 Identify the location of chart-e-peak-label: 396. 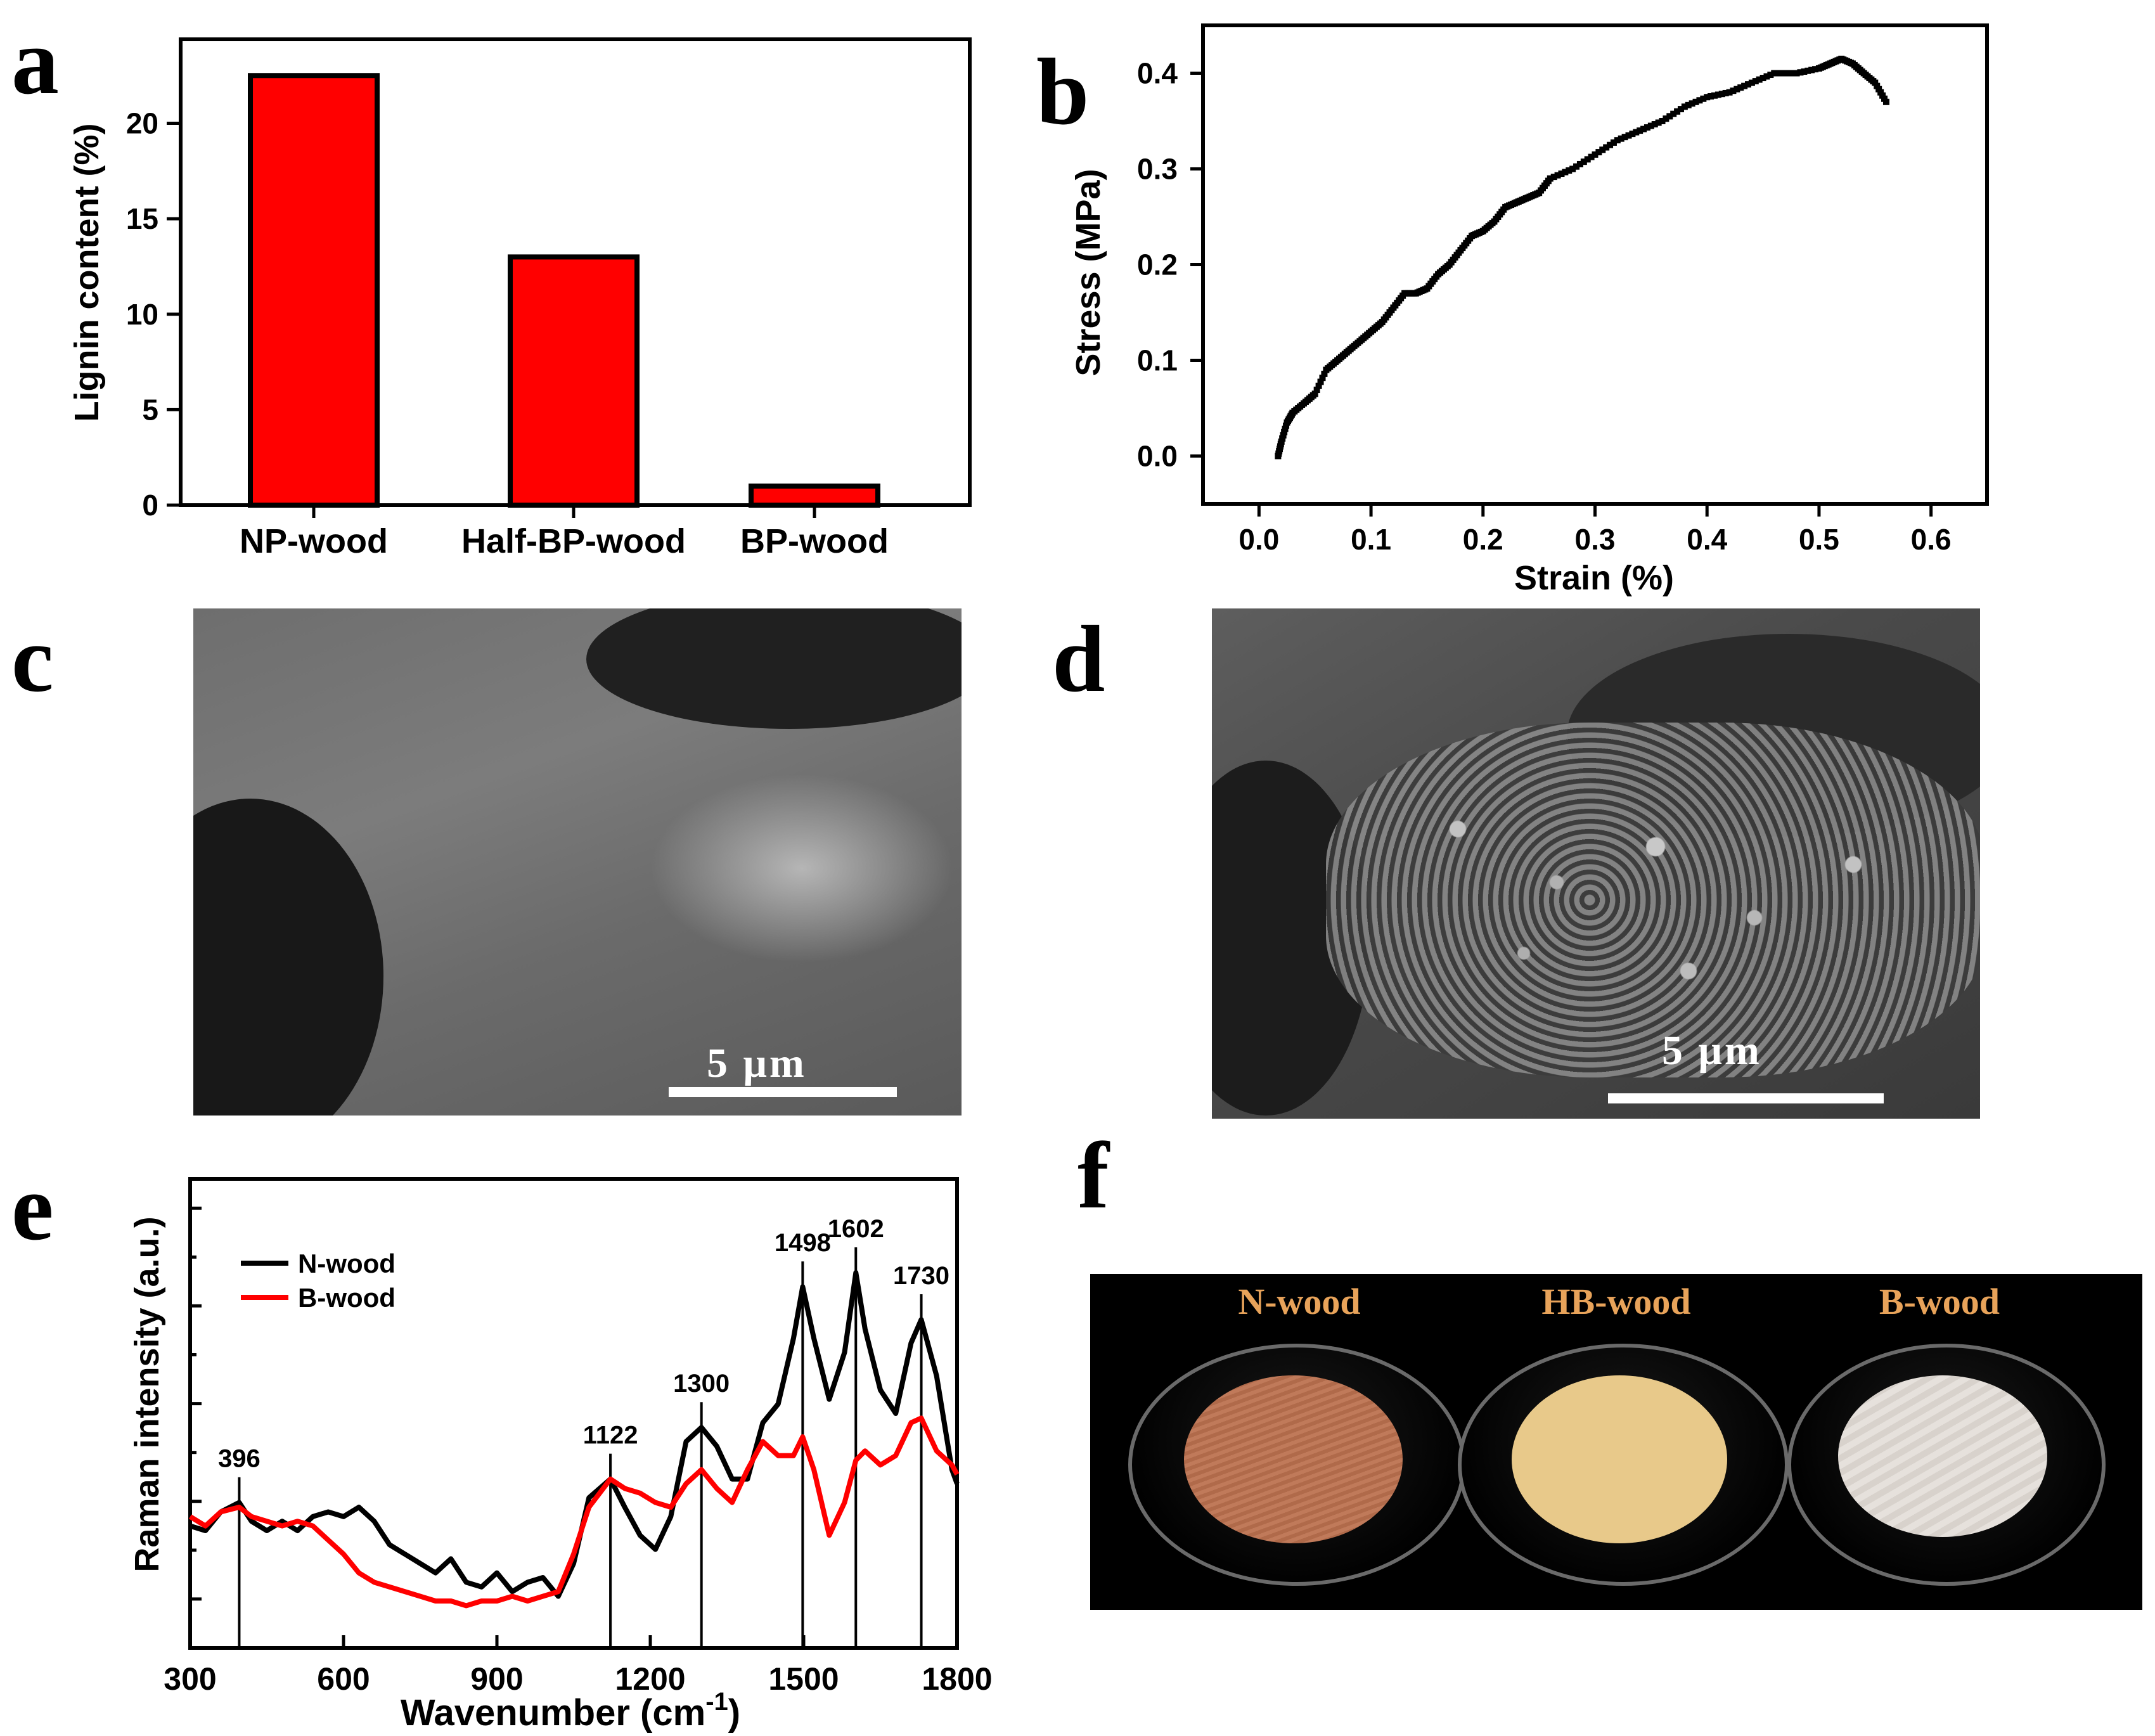
(239, 1459).